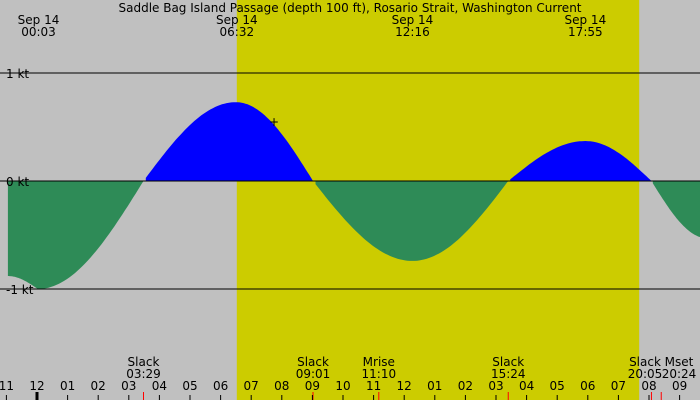 This screenshot has width=700, height=400. Describe the element at coordinates (379, 374) in the screenshot. I see `event-time-2: 11:10` at that location.